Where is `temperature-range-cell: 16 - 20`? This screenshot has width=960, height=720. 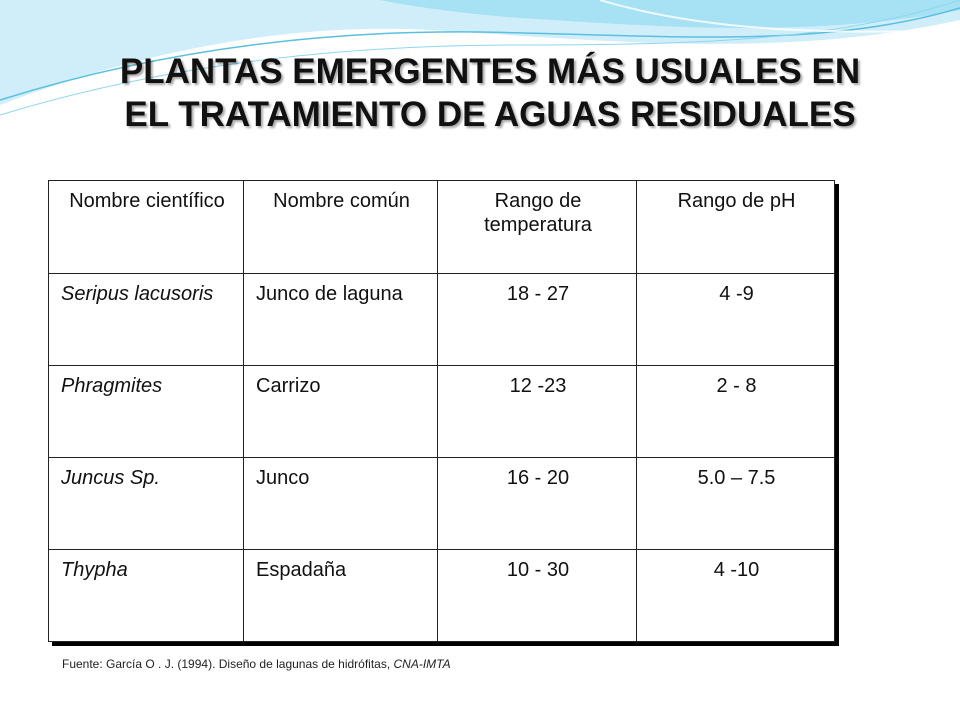
temperature-range-cell: 16 - 20 is located at coordinates (537, 503).